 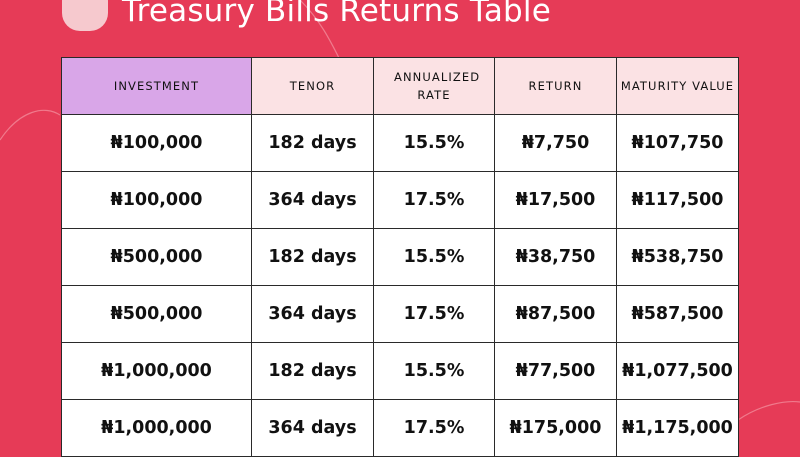 What do you see at coordinates (555, 257) in the screenshot?
I see `cell-return: ₦38,750` at bounding box center [555, 257].